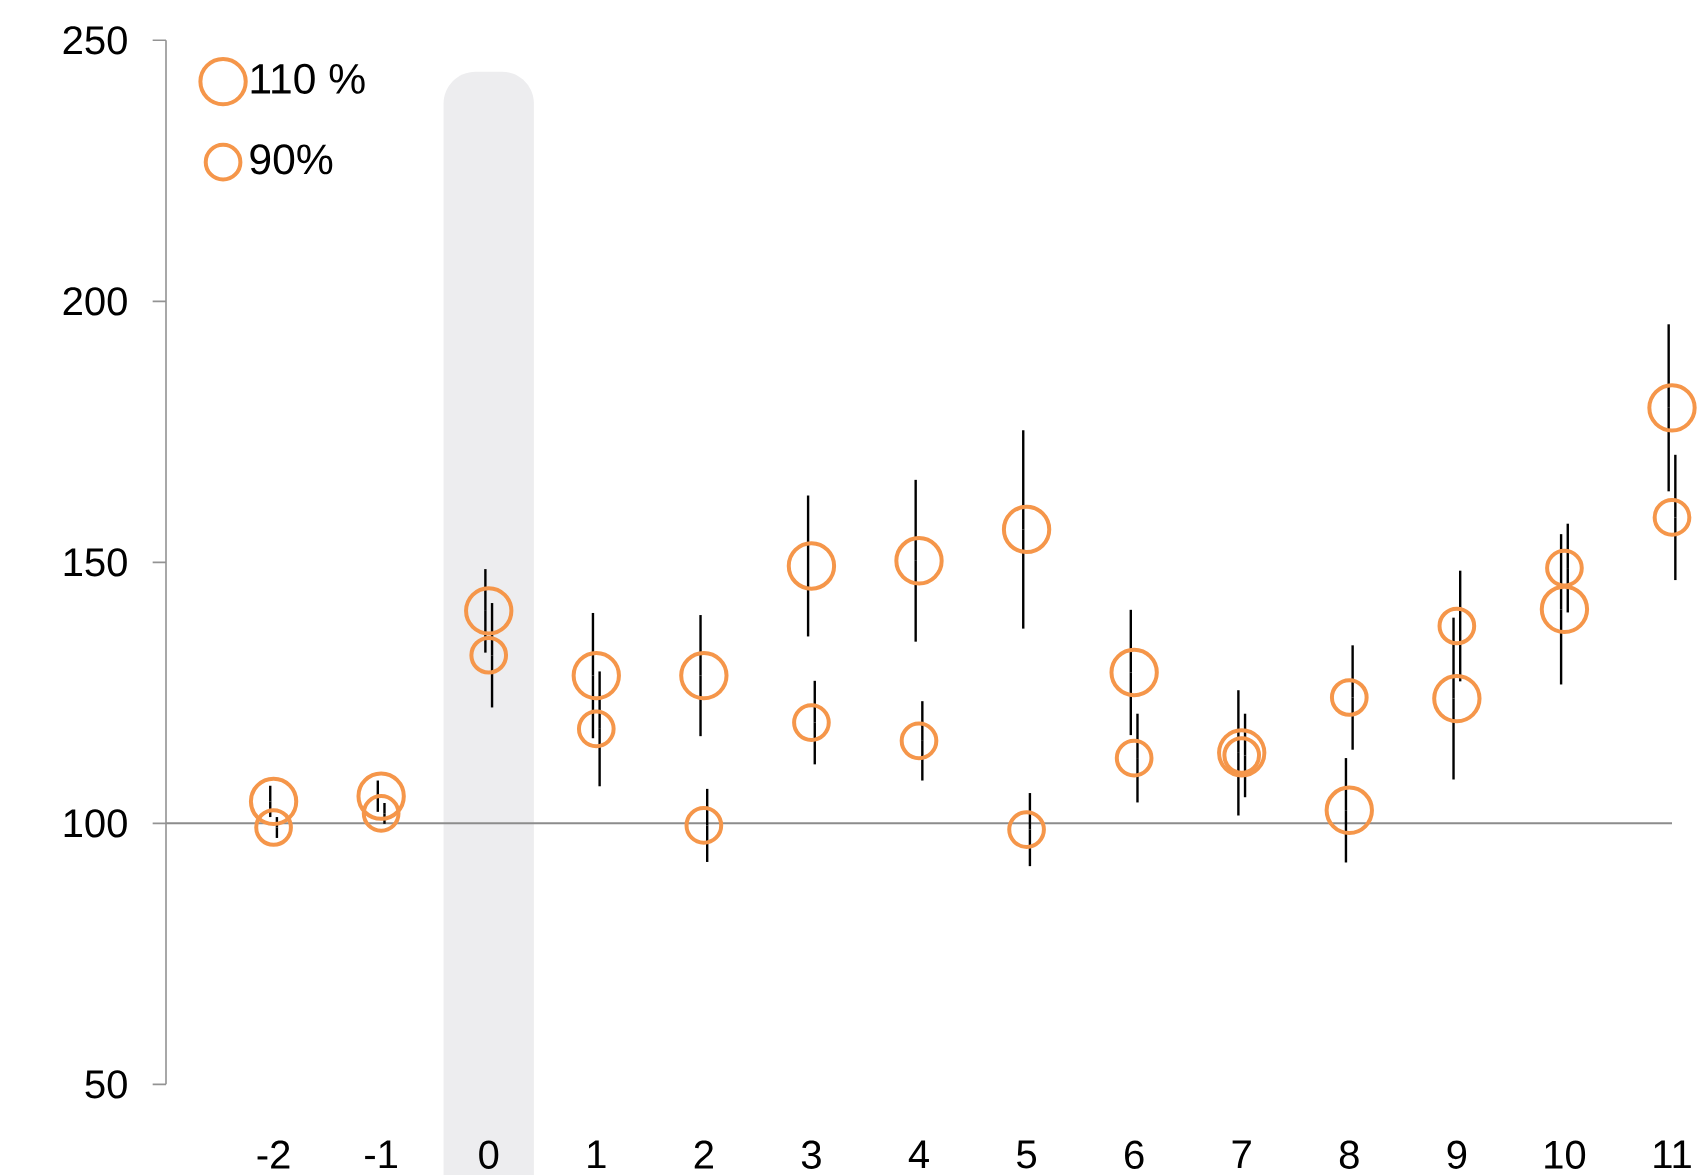 The width and height of the screenshot is (1703, 1175). I want to click on y-tick-label: 250, so click(95, 40).